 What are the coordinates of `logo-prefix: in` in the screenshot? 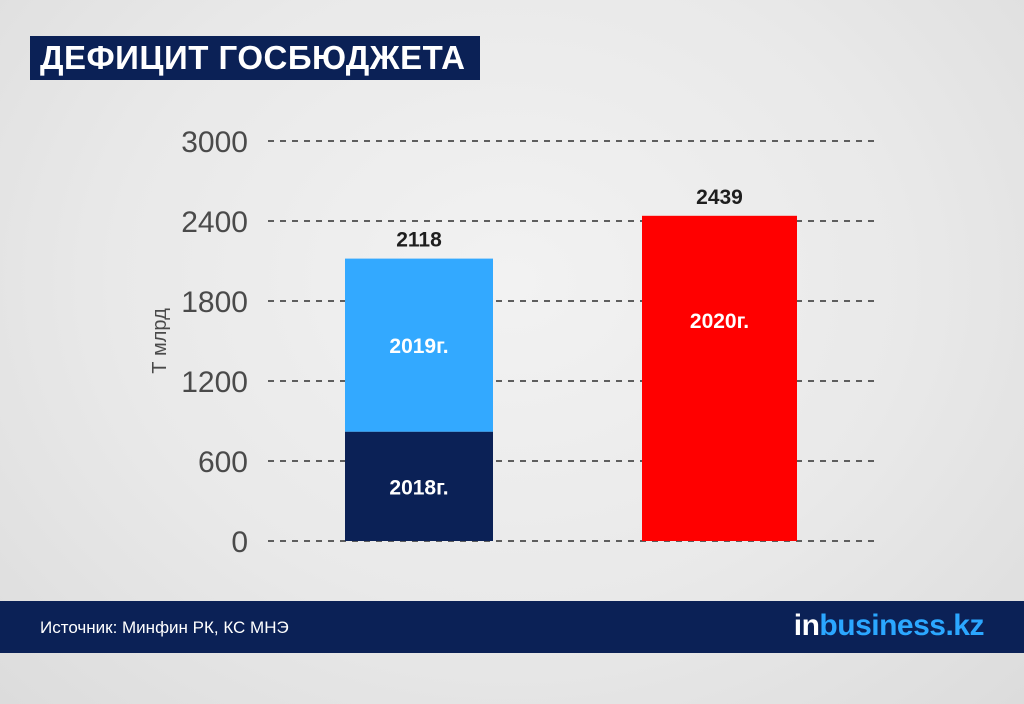 It's located at (806, 625).